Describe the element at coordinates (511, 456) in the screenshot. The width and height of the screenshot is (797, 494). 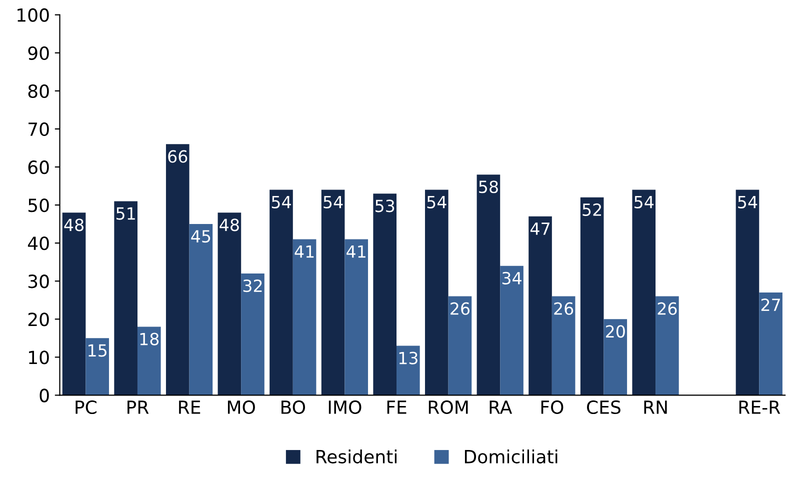
I see `legend-label: Domiciliati` at that location.